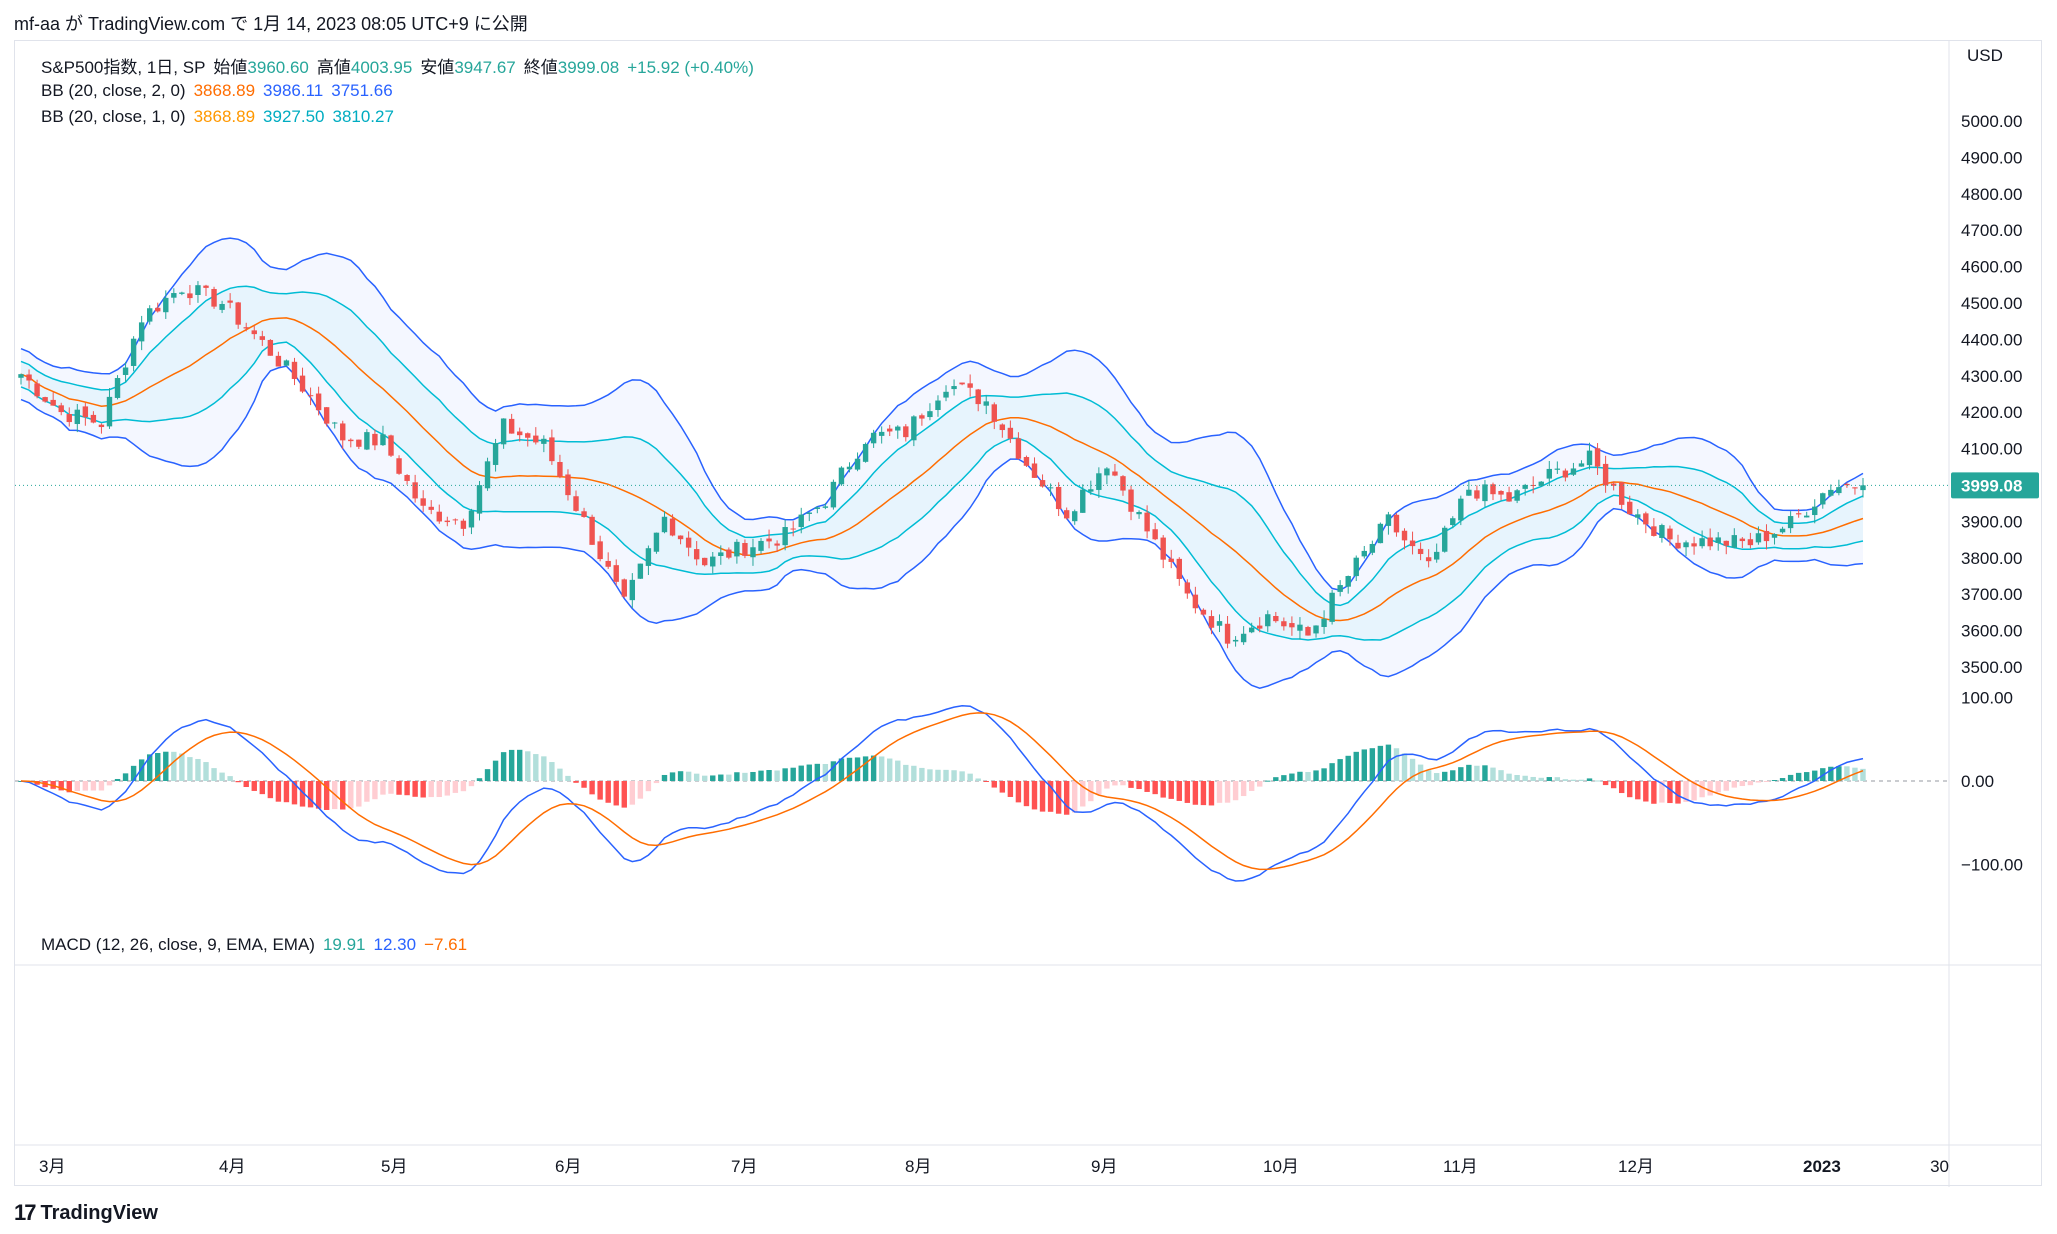  I want to click on symbol-label: S&P500指数, 1日, SP, so click(123, 67).